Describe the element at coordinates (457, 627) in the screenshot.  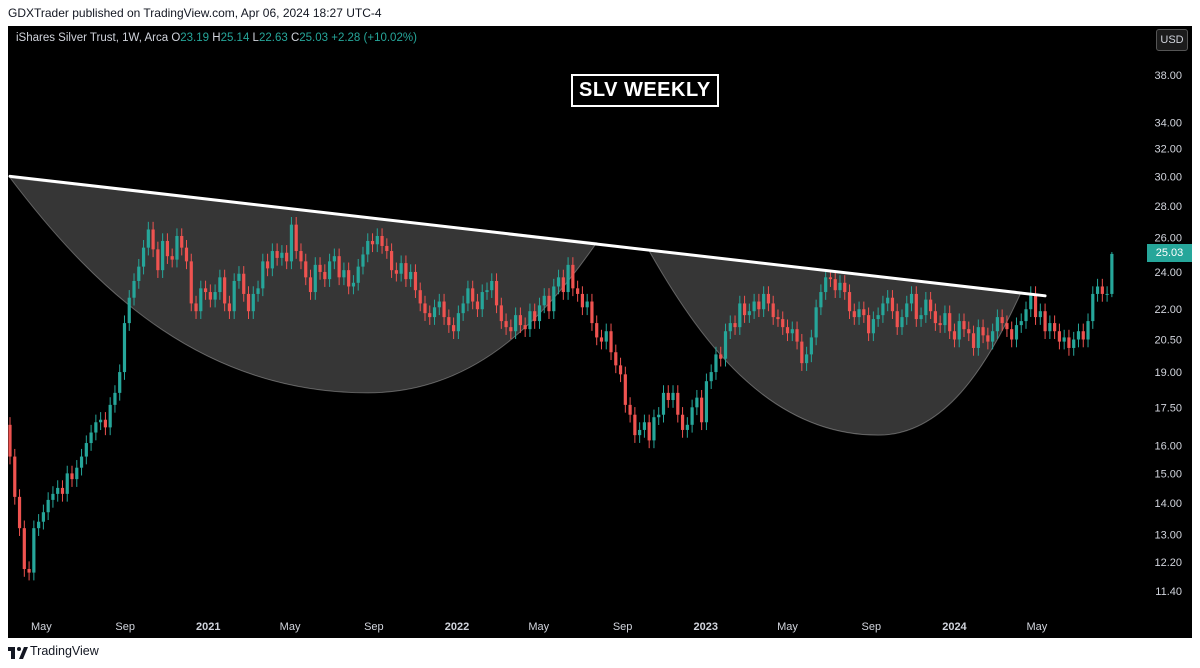
I see `x-tick-label: 2022` at that location.